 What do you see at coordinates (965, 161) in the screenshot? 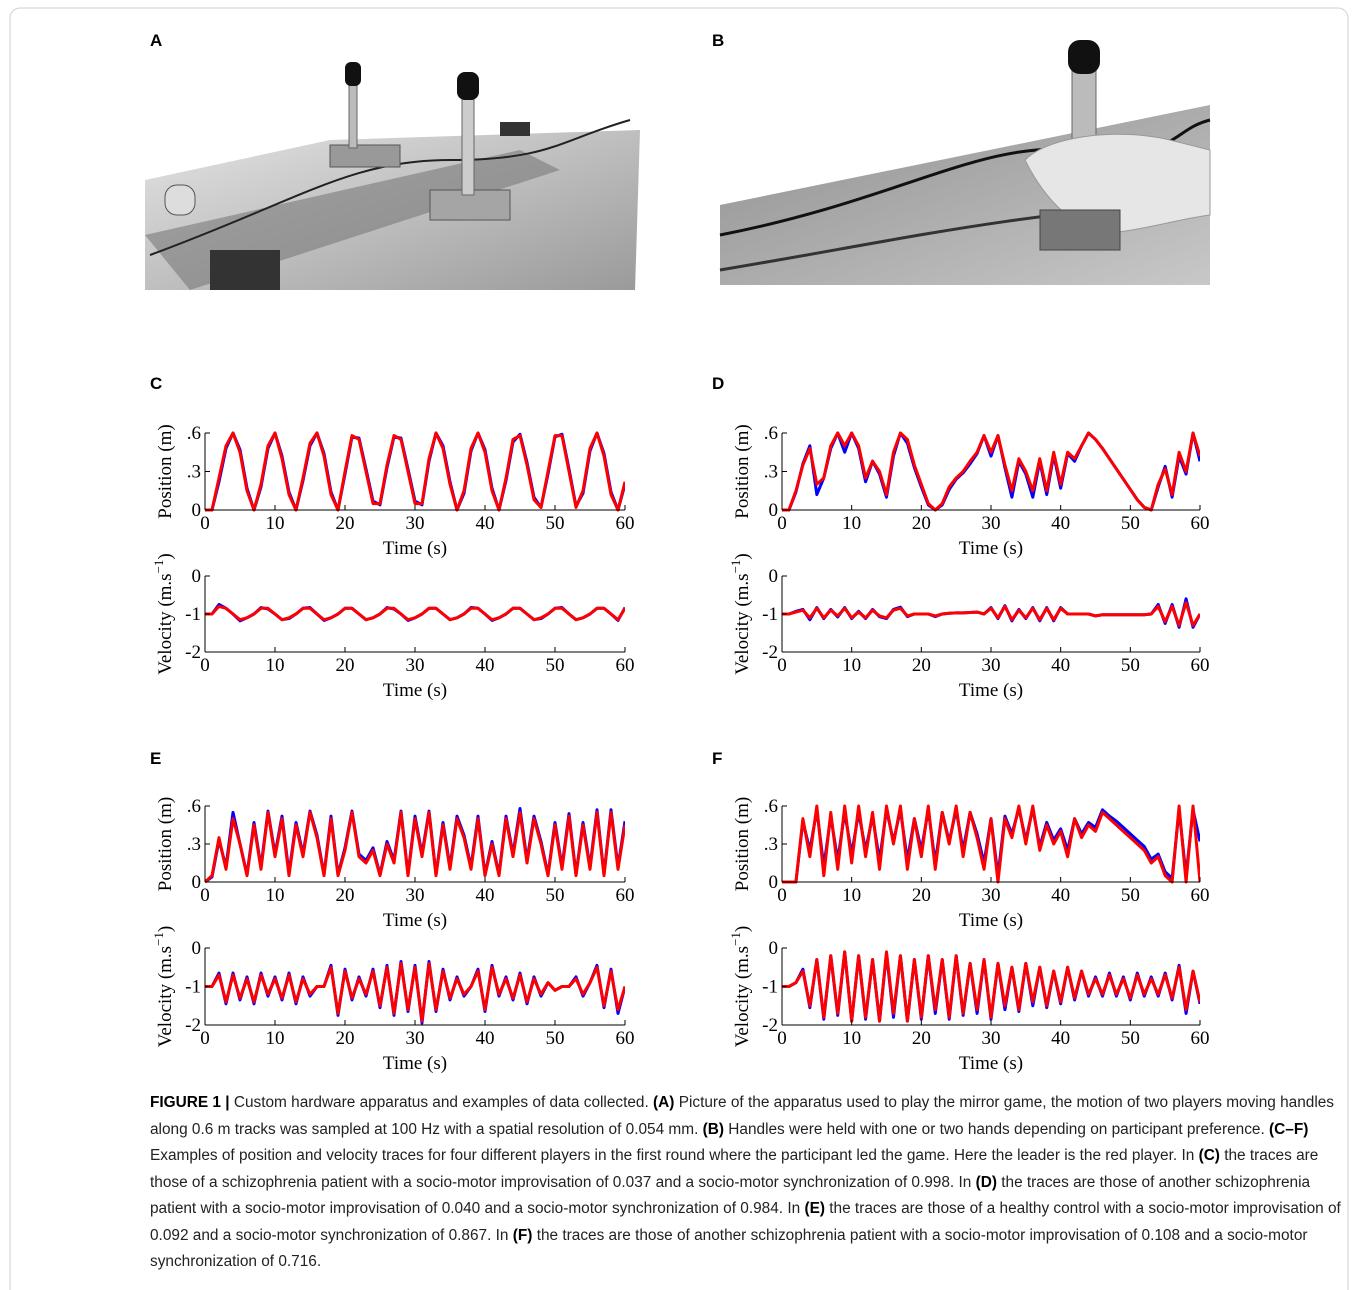
I see `photo-b` at bounding box center [965, 161].